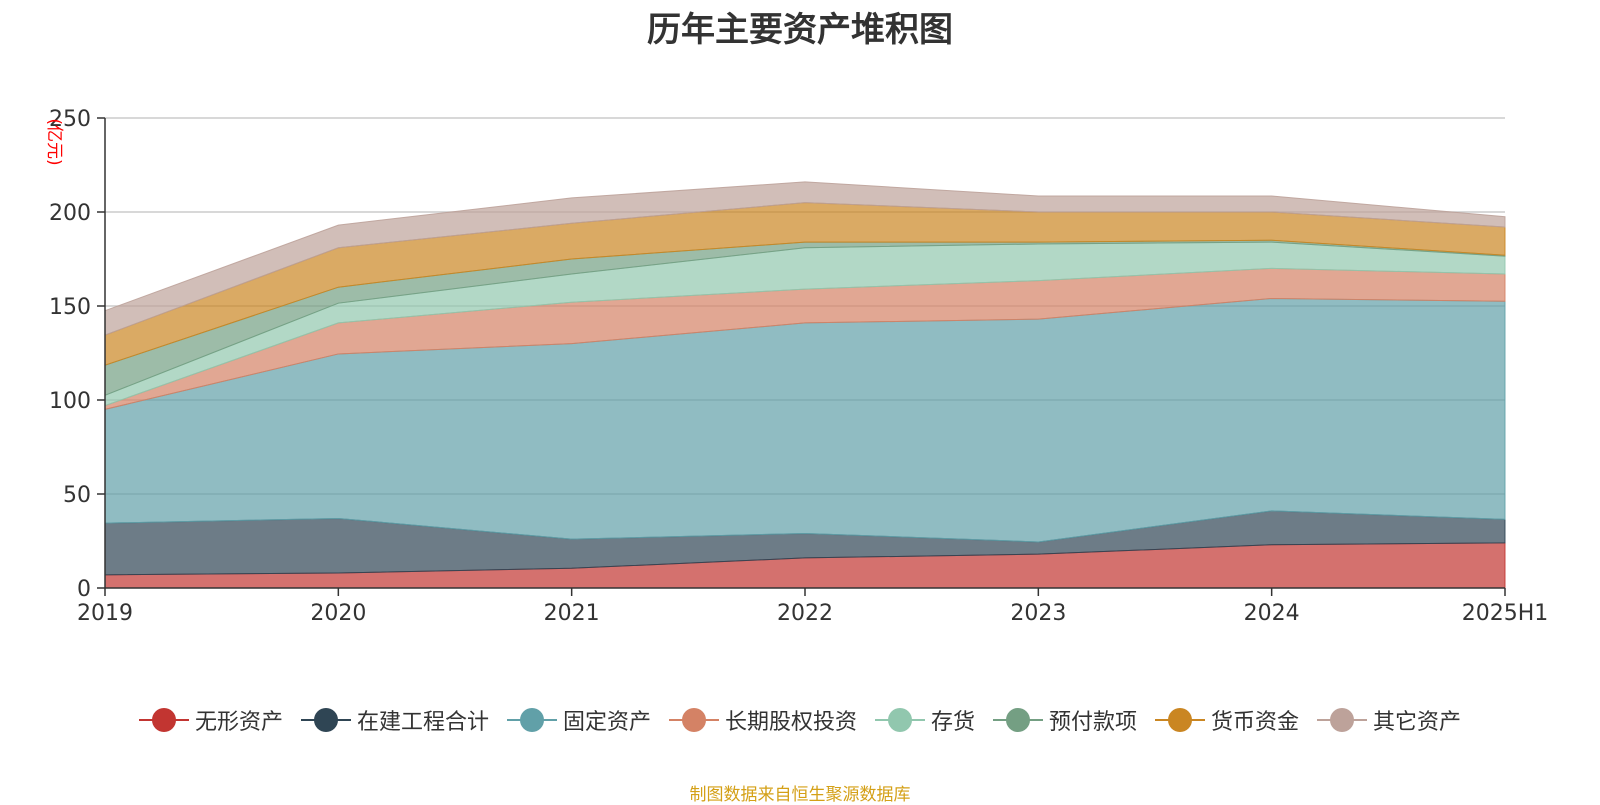 The image size is (1600, 805). Describe the element at coordinates (953, 722) in the screenshot. I see `legend-label: 存货` at that location.